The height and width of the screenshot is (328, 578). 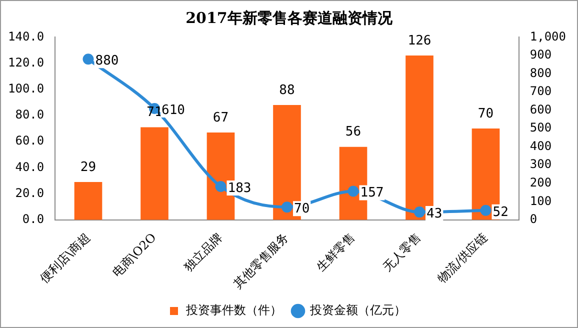 What do you see at coordinates (541, 145) in the screenshot?
I see `y2-tick-label: 400` at bounding box center [541, 145].